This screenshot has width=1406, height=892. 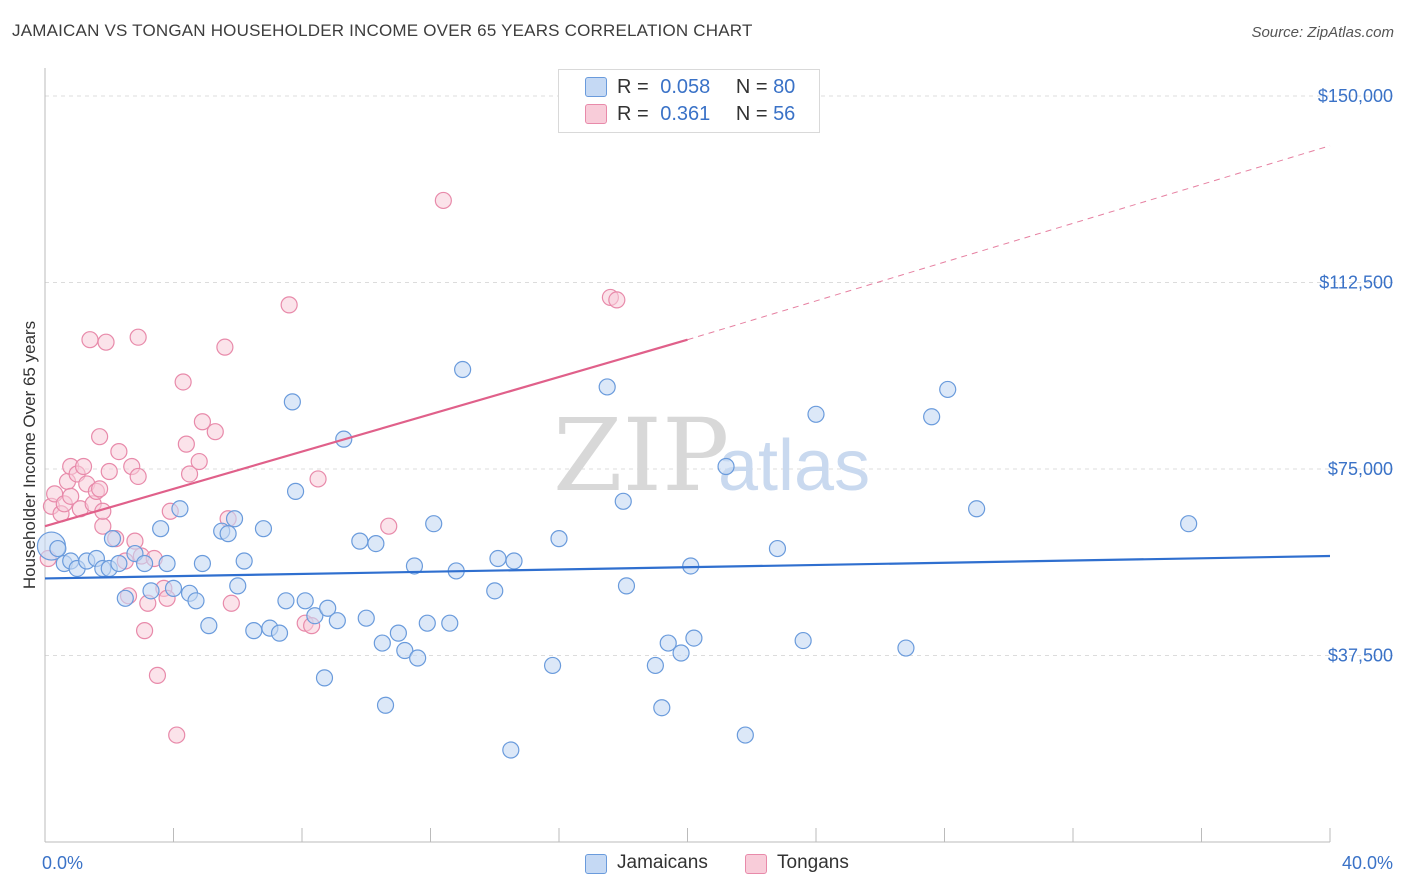 What do you see at coordinates (751, 87) in the screenshot?
I see `legend-n-label: N =` at bounding box center [751, 87].